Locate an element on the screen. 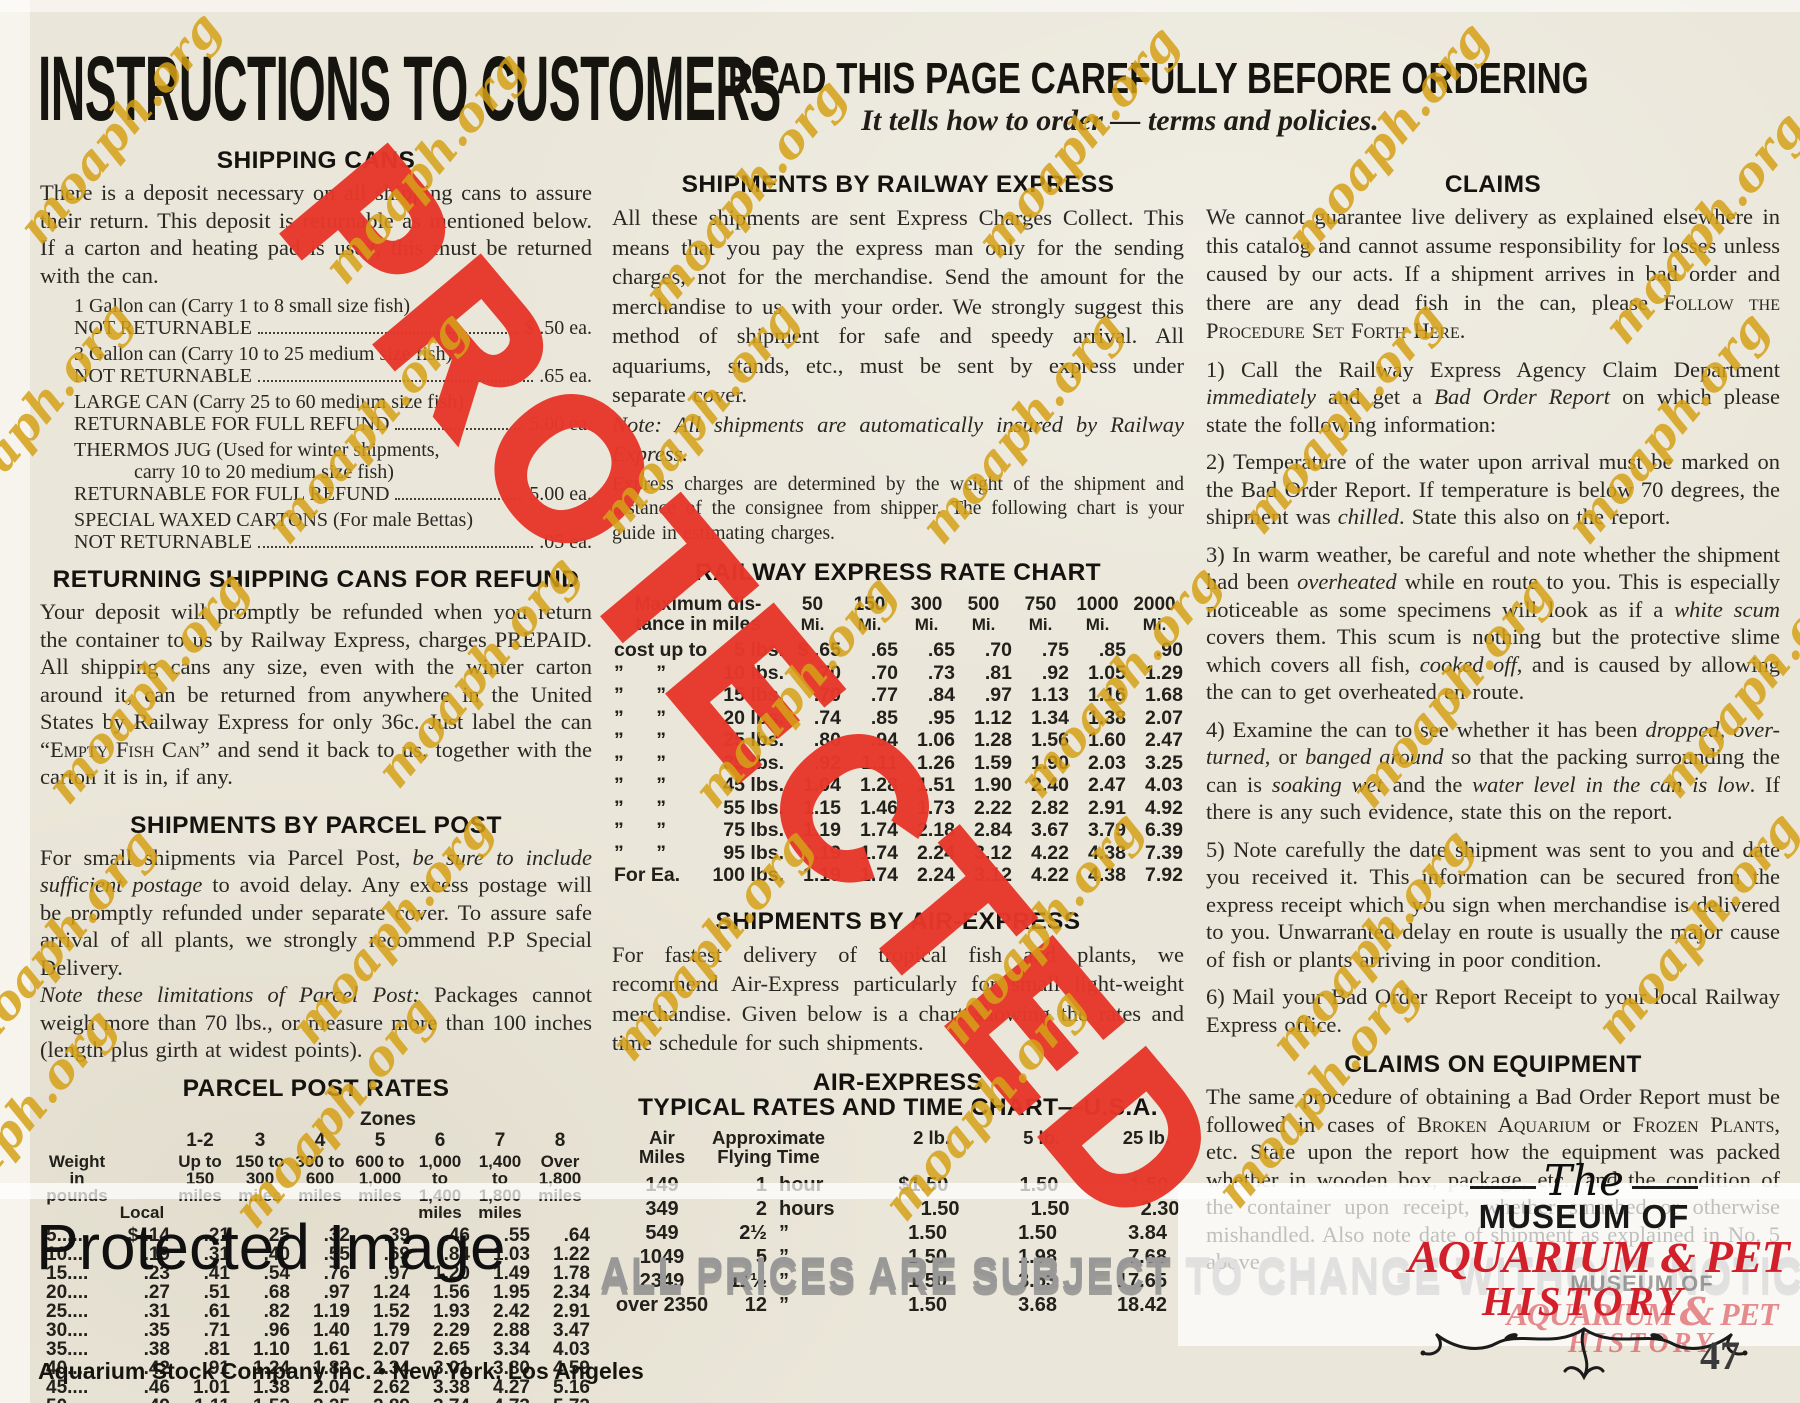 This screenshot has width=1800, height=1403. heading-parcel-rates: PARCEL POST RATES is located at coordinates (316, 1088).